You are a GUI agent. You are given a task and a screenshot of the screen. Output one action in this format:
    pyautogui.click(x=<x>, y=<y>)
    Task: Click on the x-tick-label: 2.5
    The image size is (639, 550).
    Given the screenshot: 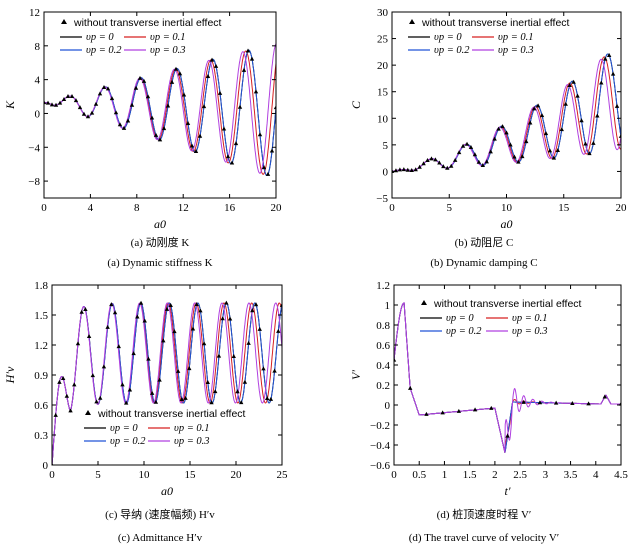 What is the action you would take?
    pyautogui.click(x=520, y=475)
    